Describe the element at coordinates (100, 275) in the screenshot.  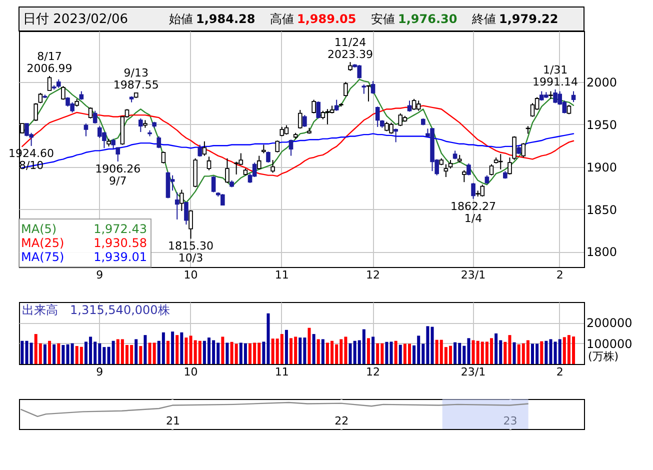
I see `x-tick-label: 9` at that location.